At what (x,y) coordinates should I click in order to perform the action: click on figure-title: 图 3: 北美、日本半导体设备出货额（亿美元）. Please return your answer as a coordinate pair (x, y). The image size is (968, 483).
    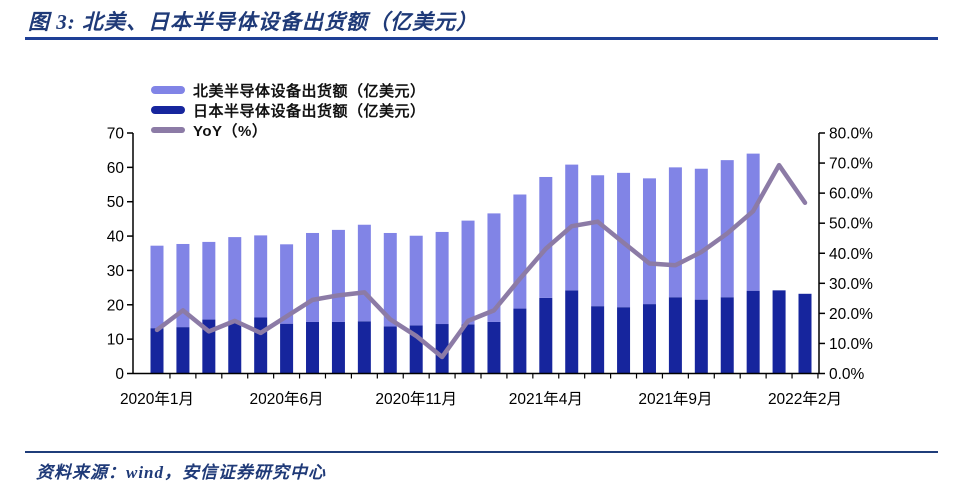
    Looking at the image, I should click on (253, 22).